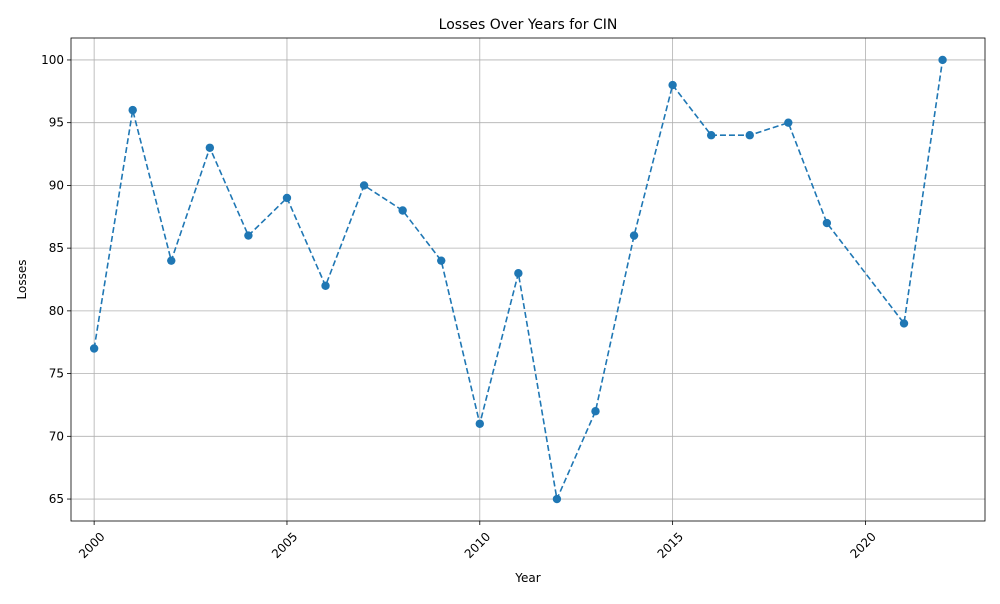 This screenshot has width=1000, height=604. I want to click on y-tick-label: 80, so click(56, 311).